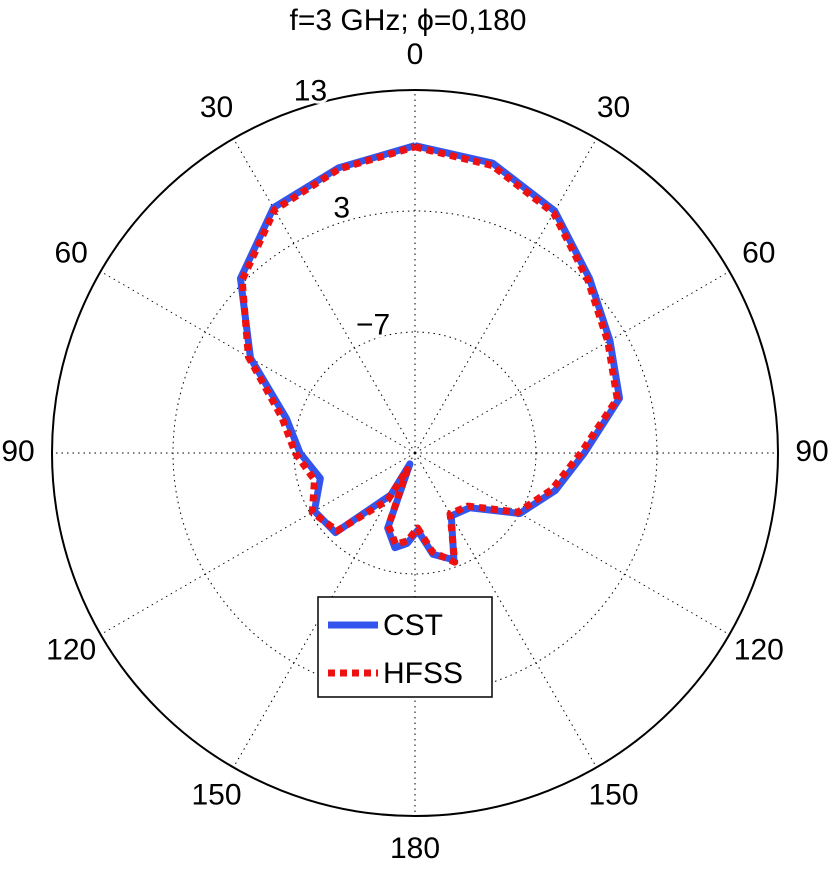 This screenshot has width=830, height=870. I want to click on angle-label: 0, so click(415, 54).